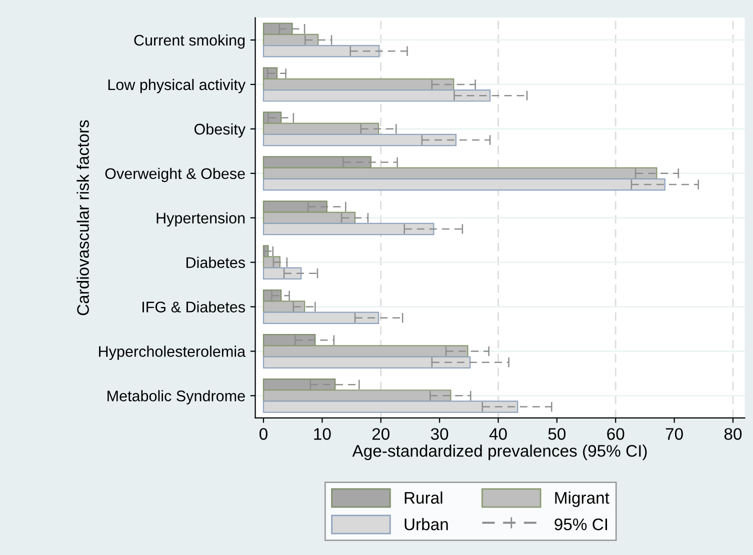  I want to click on x-tick-label: 20, so click(381, 434).